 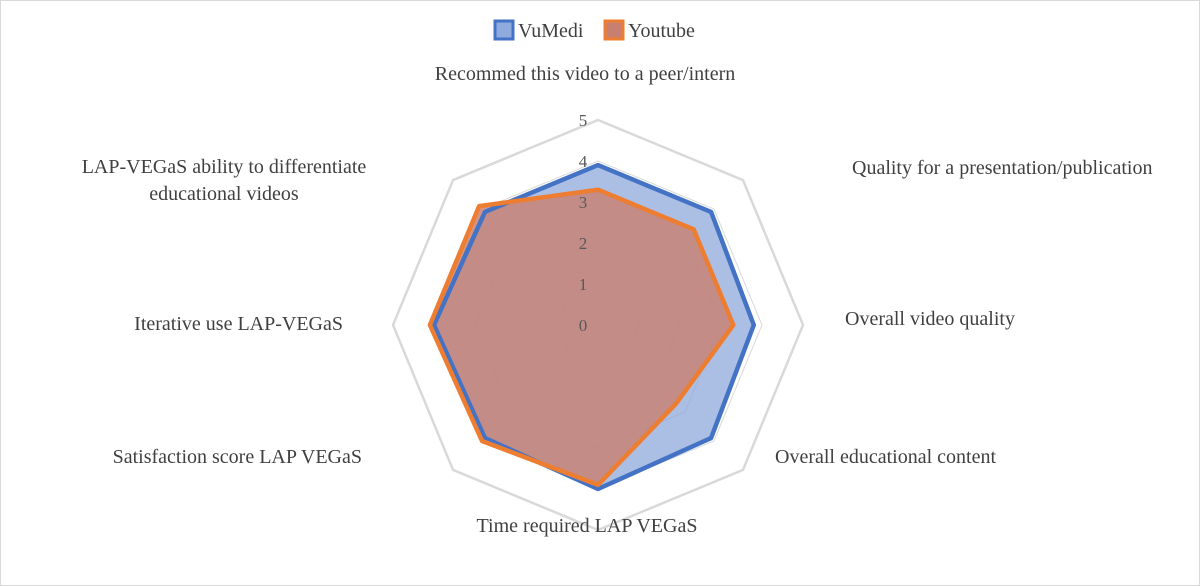 I want to click on tick-label-1: 1, so click(x=583, y=284).